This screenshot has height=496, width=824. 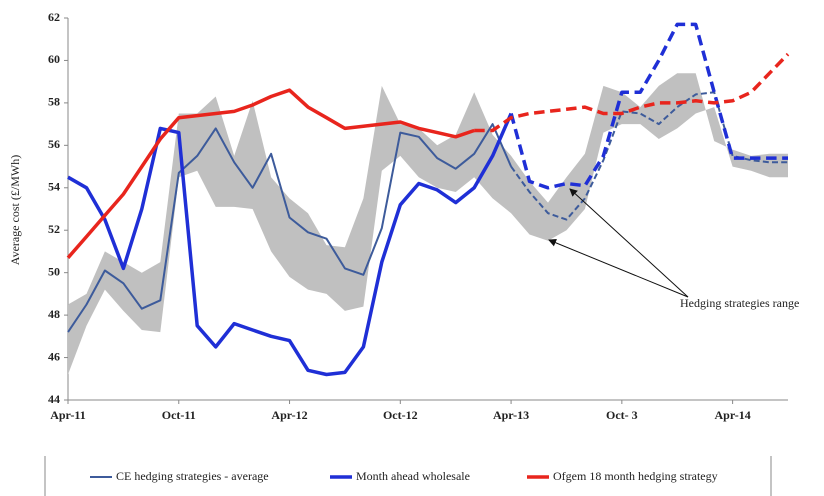 I want to click on y-tick-label: 58, so click(x=54, y=102).